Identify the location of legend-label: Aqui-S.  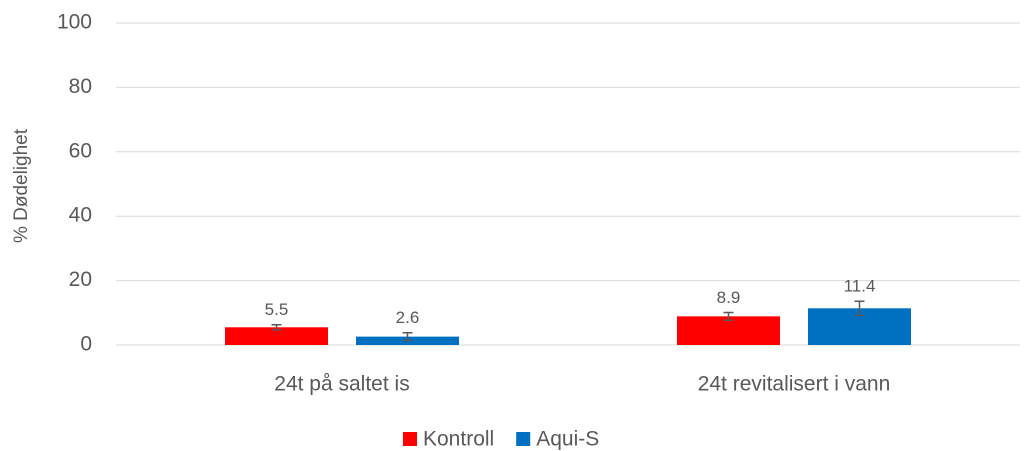
(567, 439).